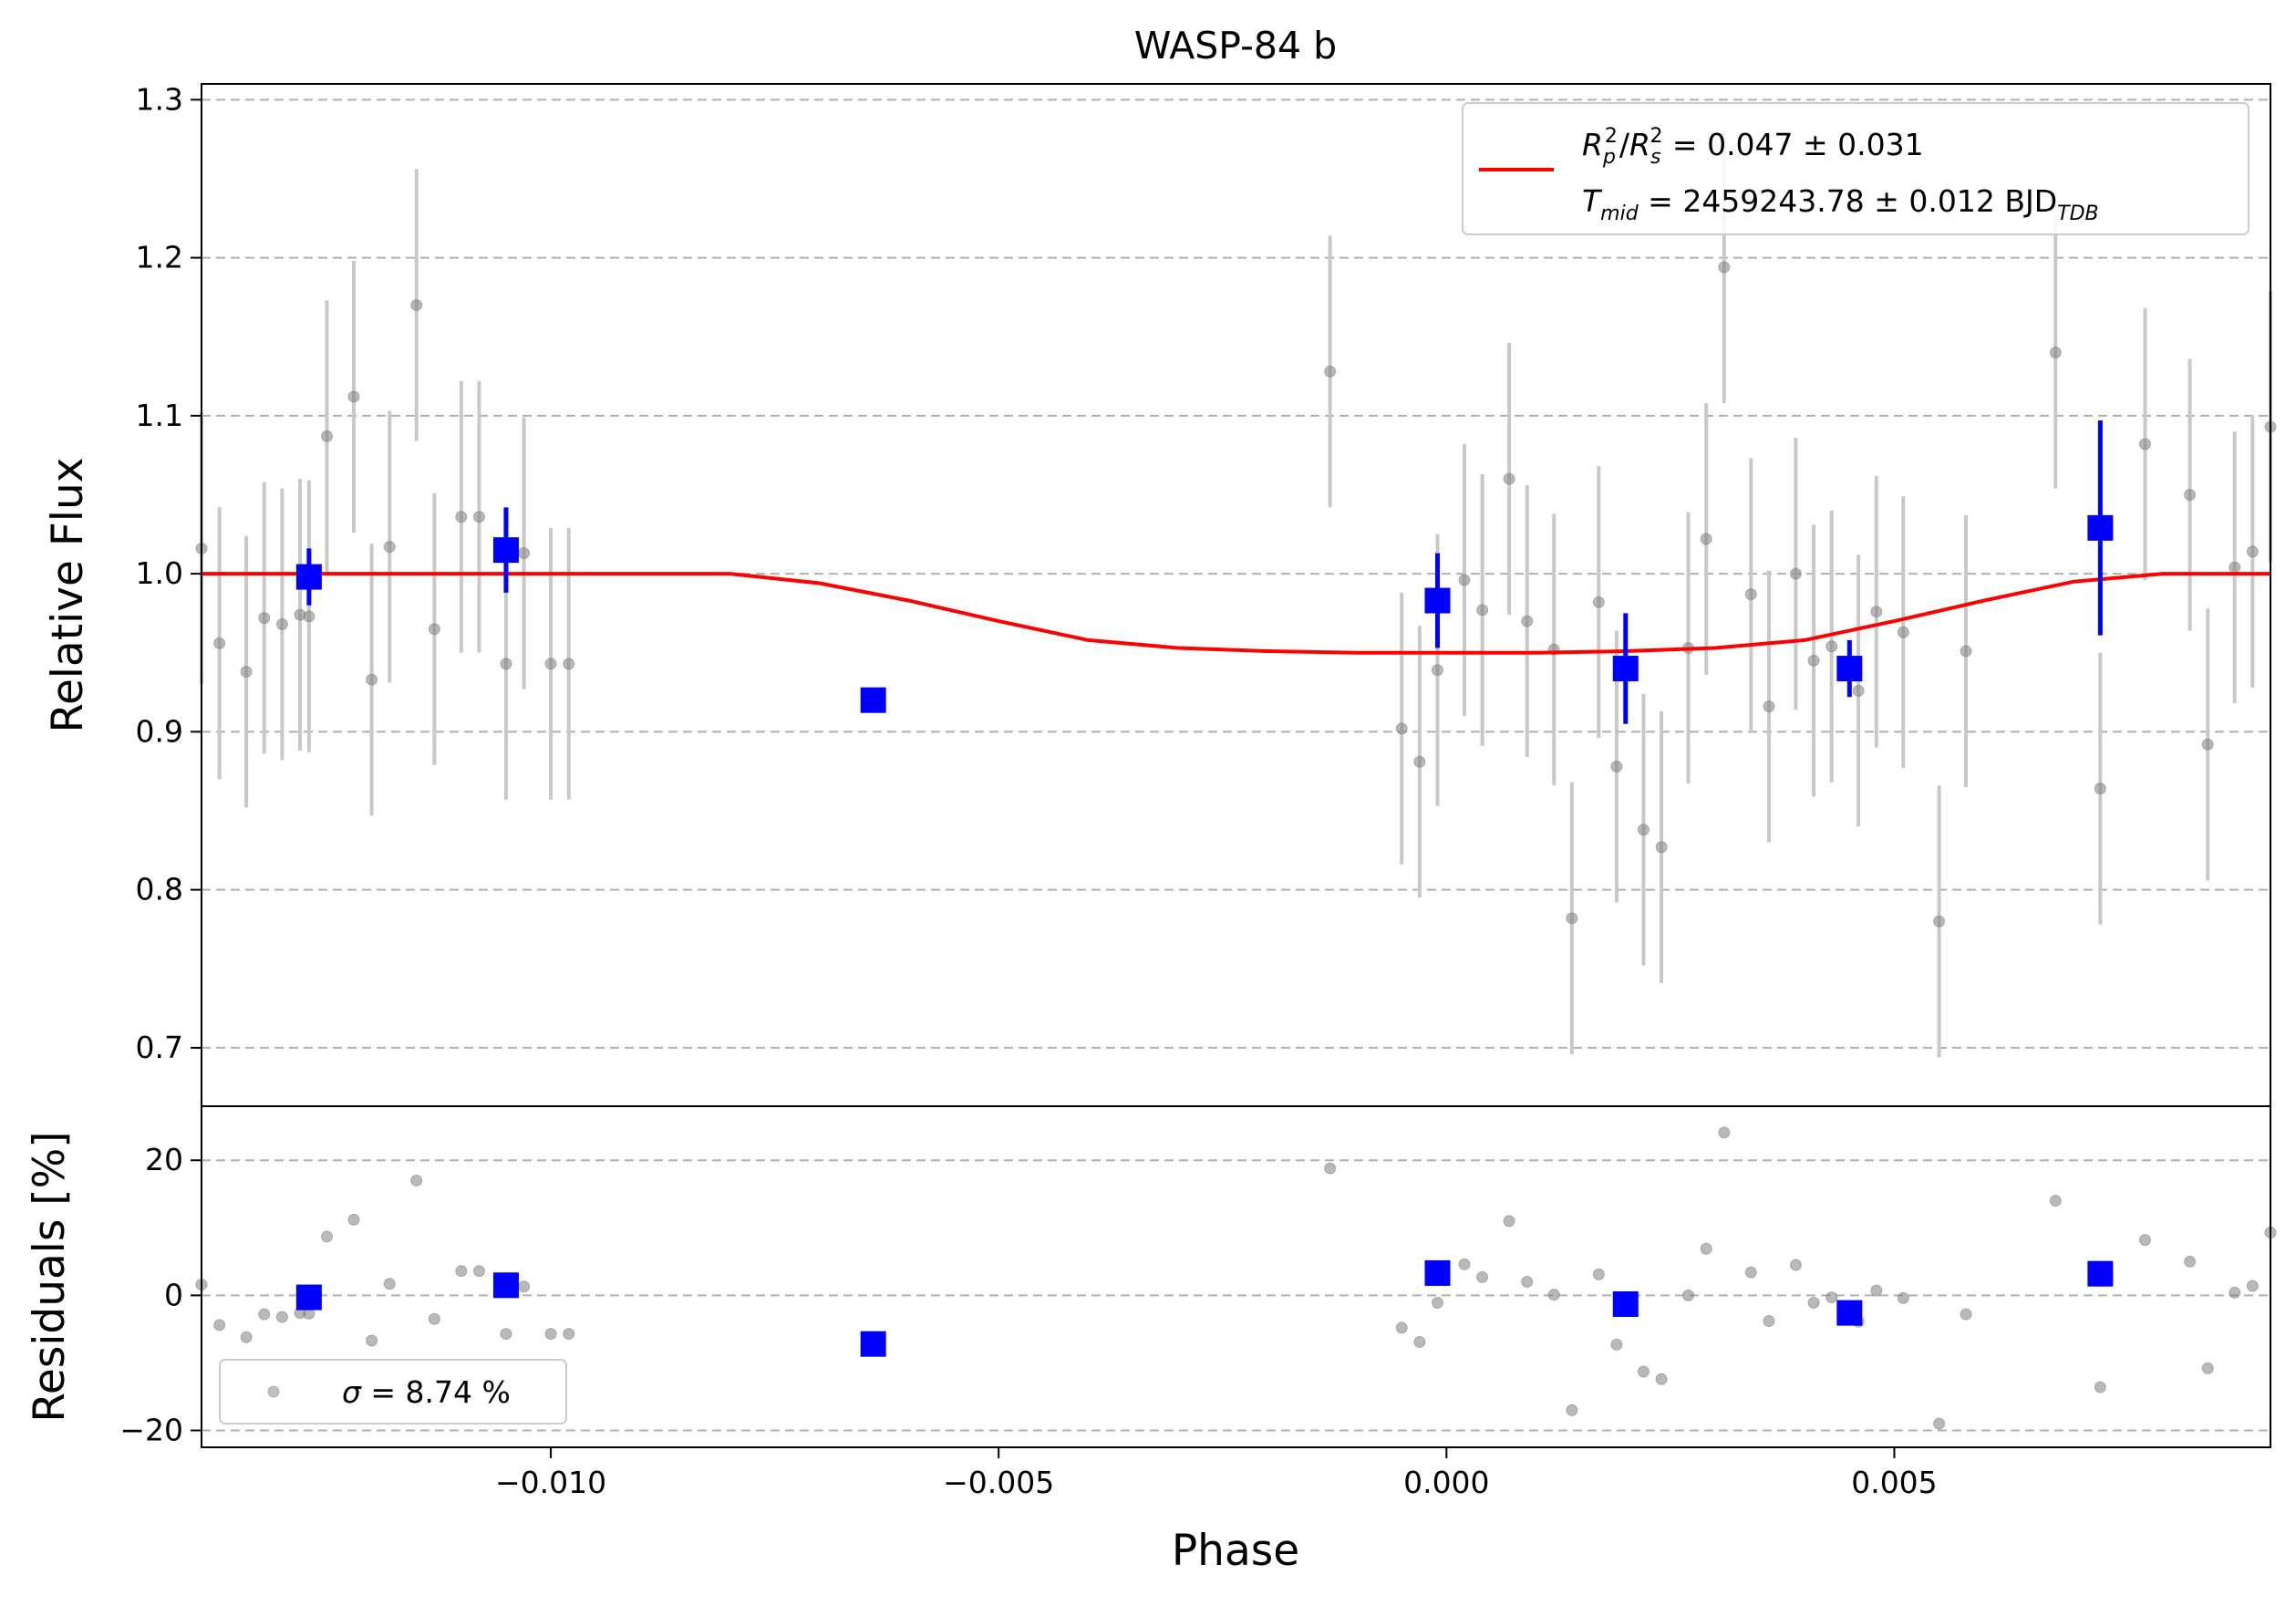 The height and width of the screenshot is (1606, 2296). I want to click on transit-model-line, so click(1236, 613).